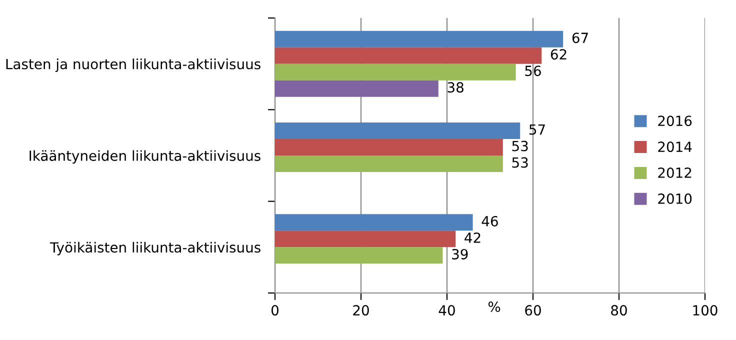 The image size is (736, 340). Describe the element at coordinates (675, 121) in the screenshot. I see `legend-label: 2016` at that location.